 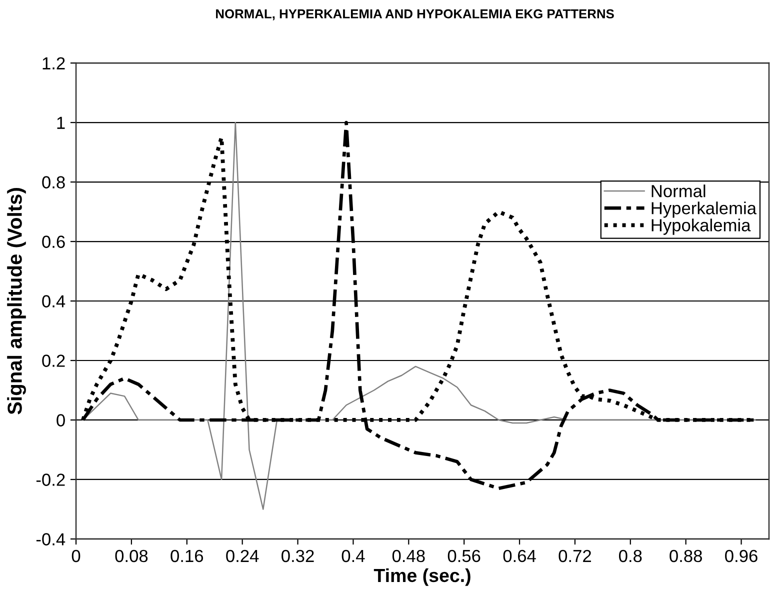 I want to click on y-tick-label: 0.4, so click(x=54, y=301).